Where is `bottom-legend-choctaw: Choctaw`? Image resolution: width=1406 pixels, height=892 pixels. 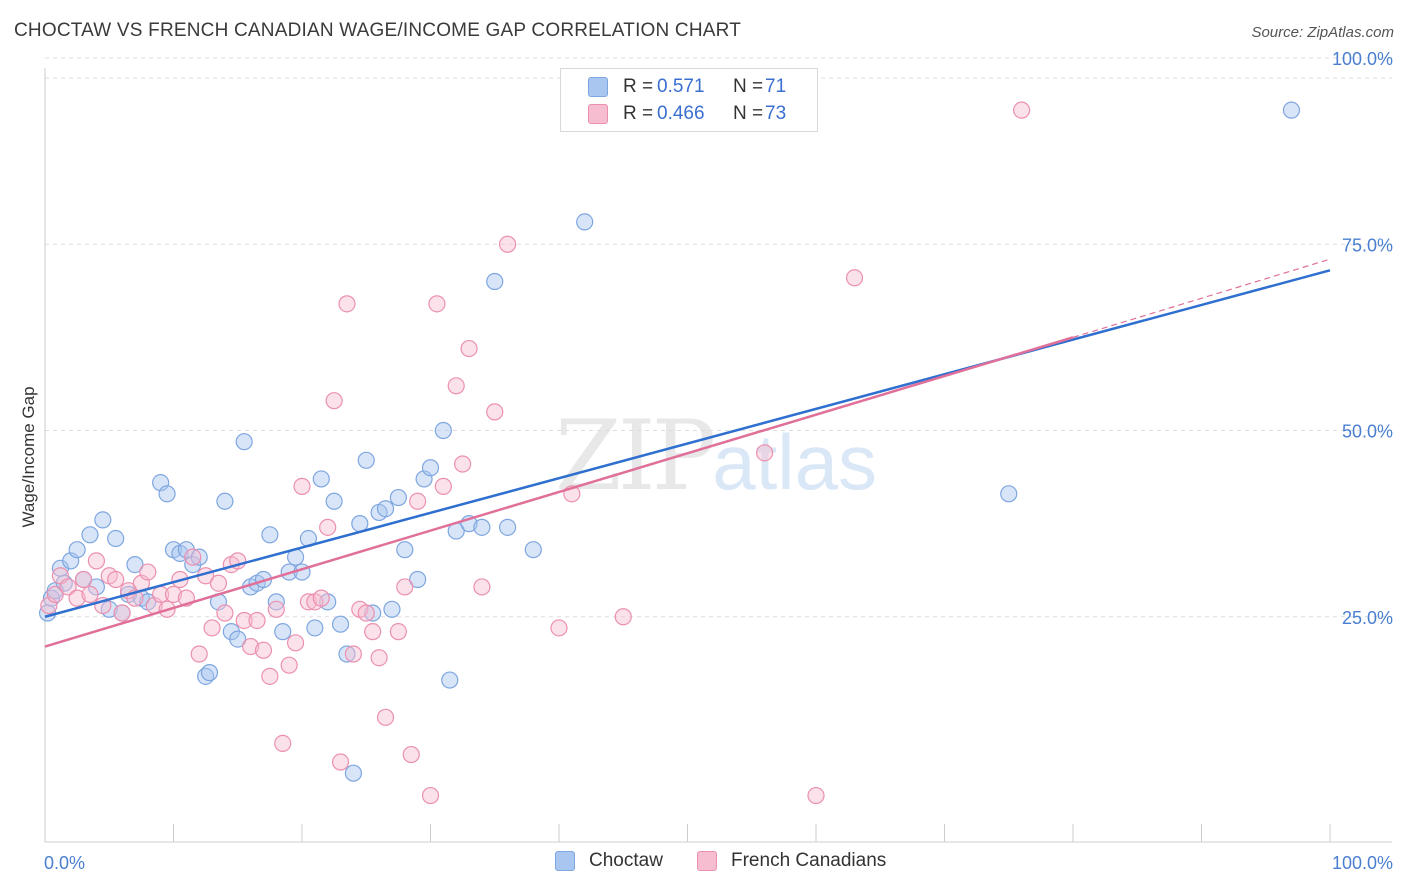 bottom-legend-choctaw: Choctaw is located at coordinates (609, 861).